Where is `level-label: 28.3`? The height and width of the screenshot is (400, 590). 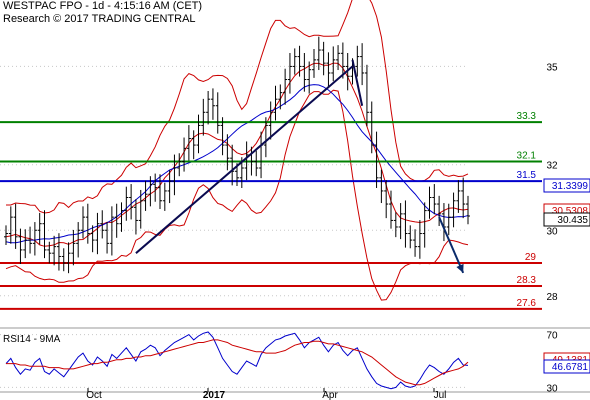
level-label: 28.3 is located at coordinates (527, 280).